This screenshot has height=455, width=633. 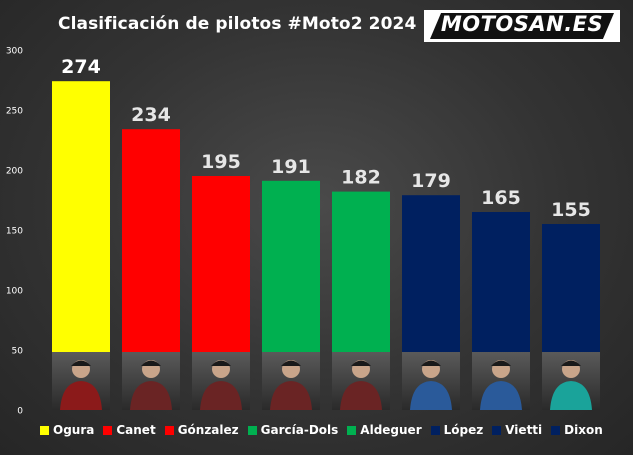 I want to click on logo-background, so click(x=522, y=26).